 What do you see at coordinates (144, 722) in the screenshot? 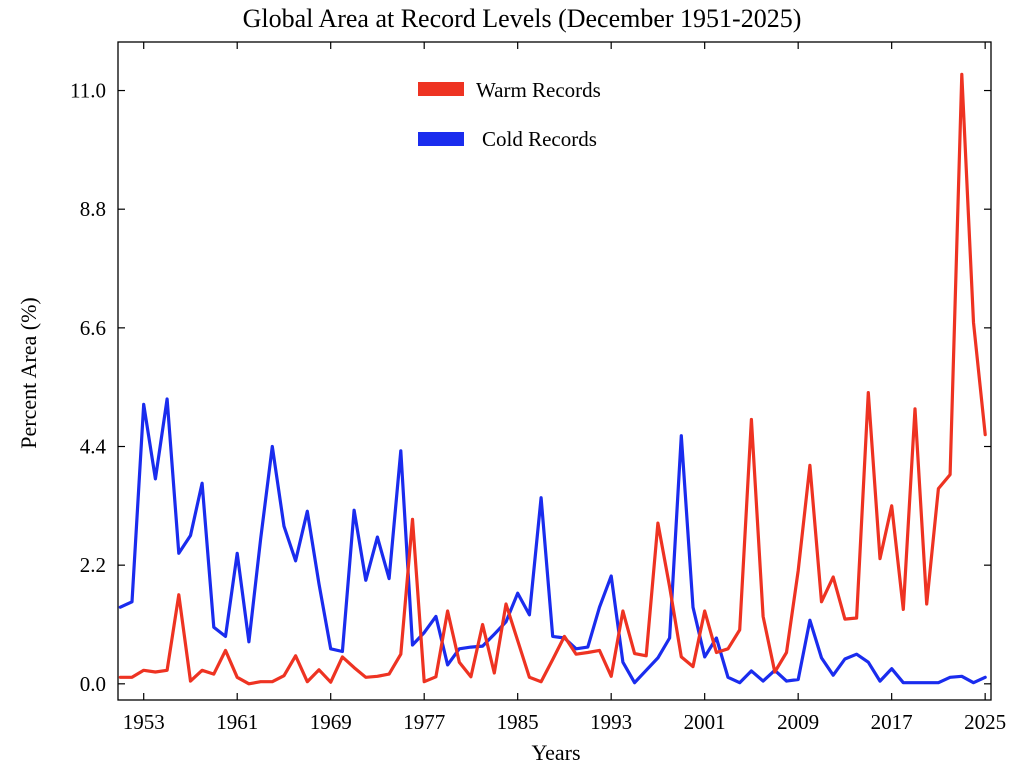
I see `x-tick-label: 1953` at bounding box center [144, 722].